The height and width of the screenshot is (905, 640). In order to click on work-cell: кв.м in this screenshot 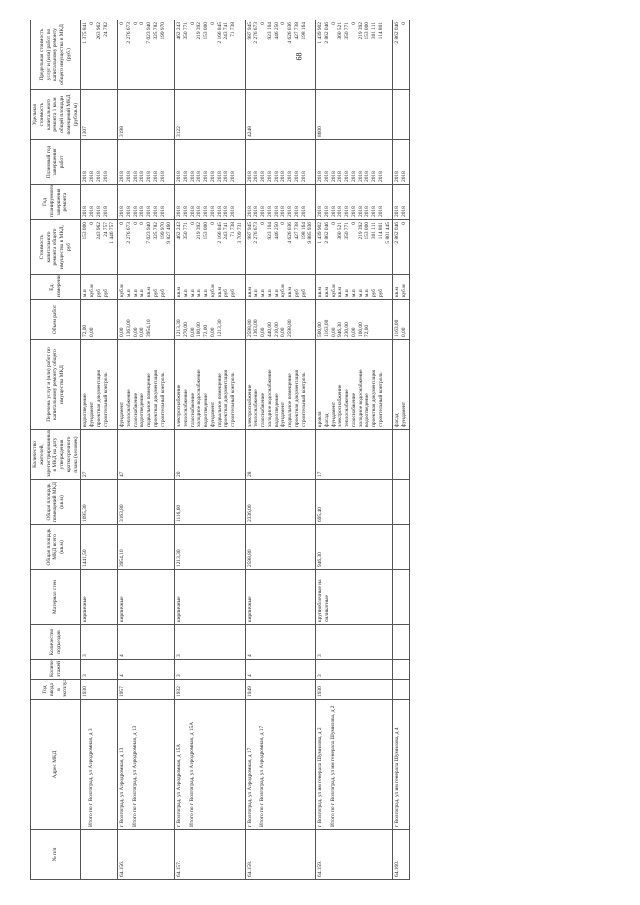, I will do `click(326, 292)`.